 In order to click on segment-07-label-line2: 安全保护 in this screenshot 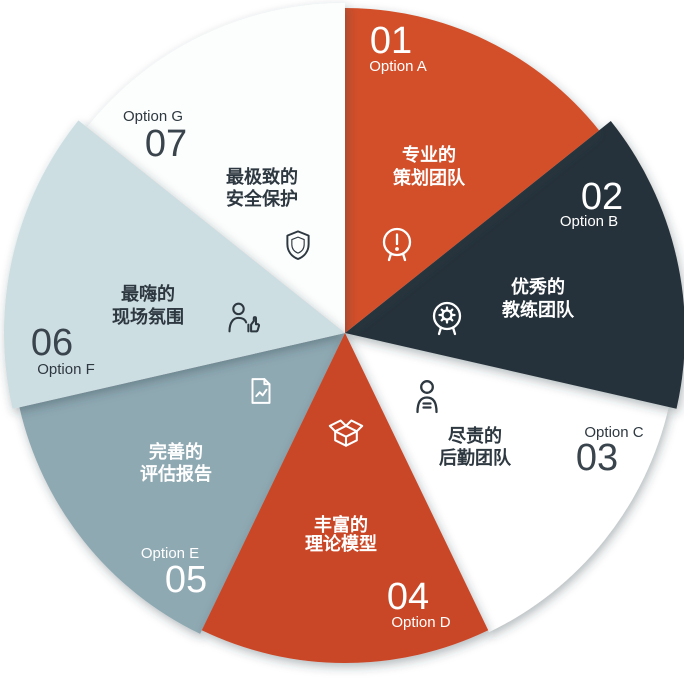, I will do `click(262, 198)`.